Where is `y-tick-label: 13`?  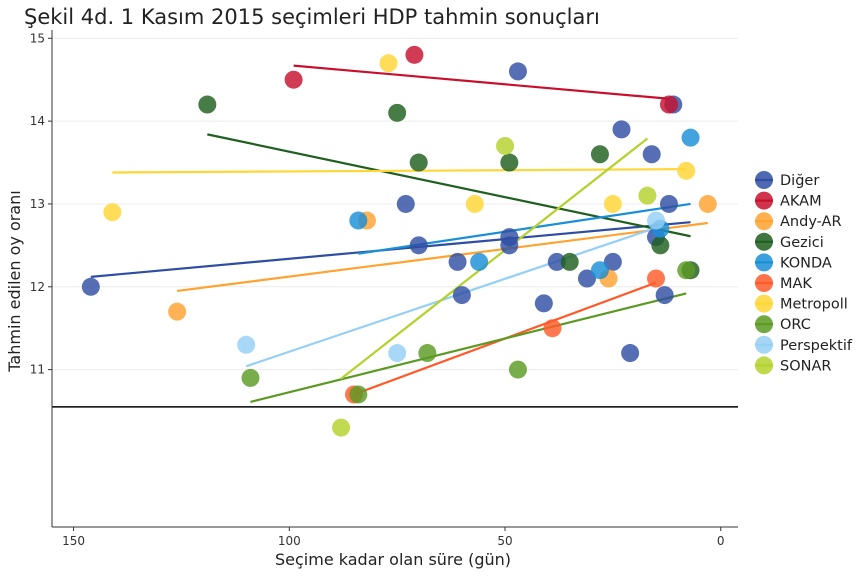
y-tick-label: 13 is located at coordinates (37, 204).